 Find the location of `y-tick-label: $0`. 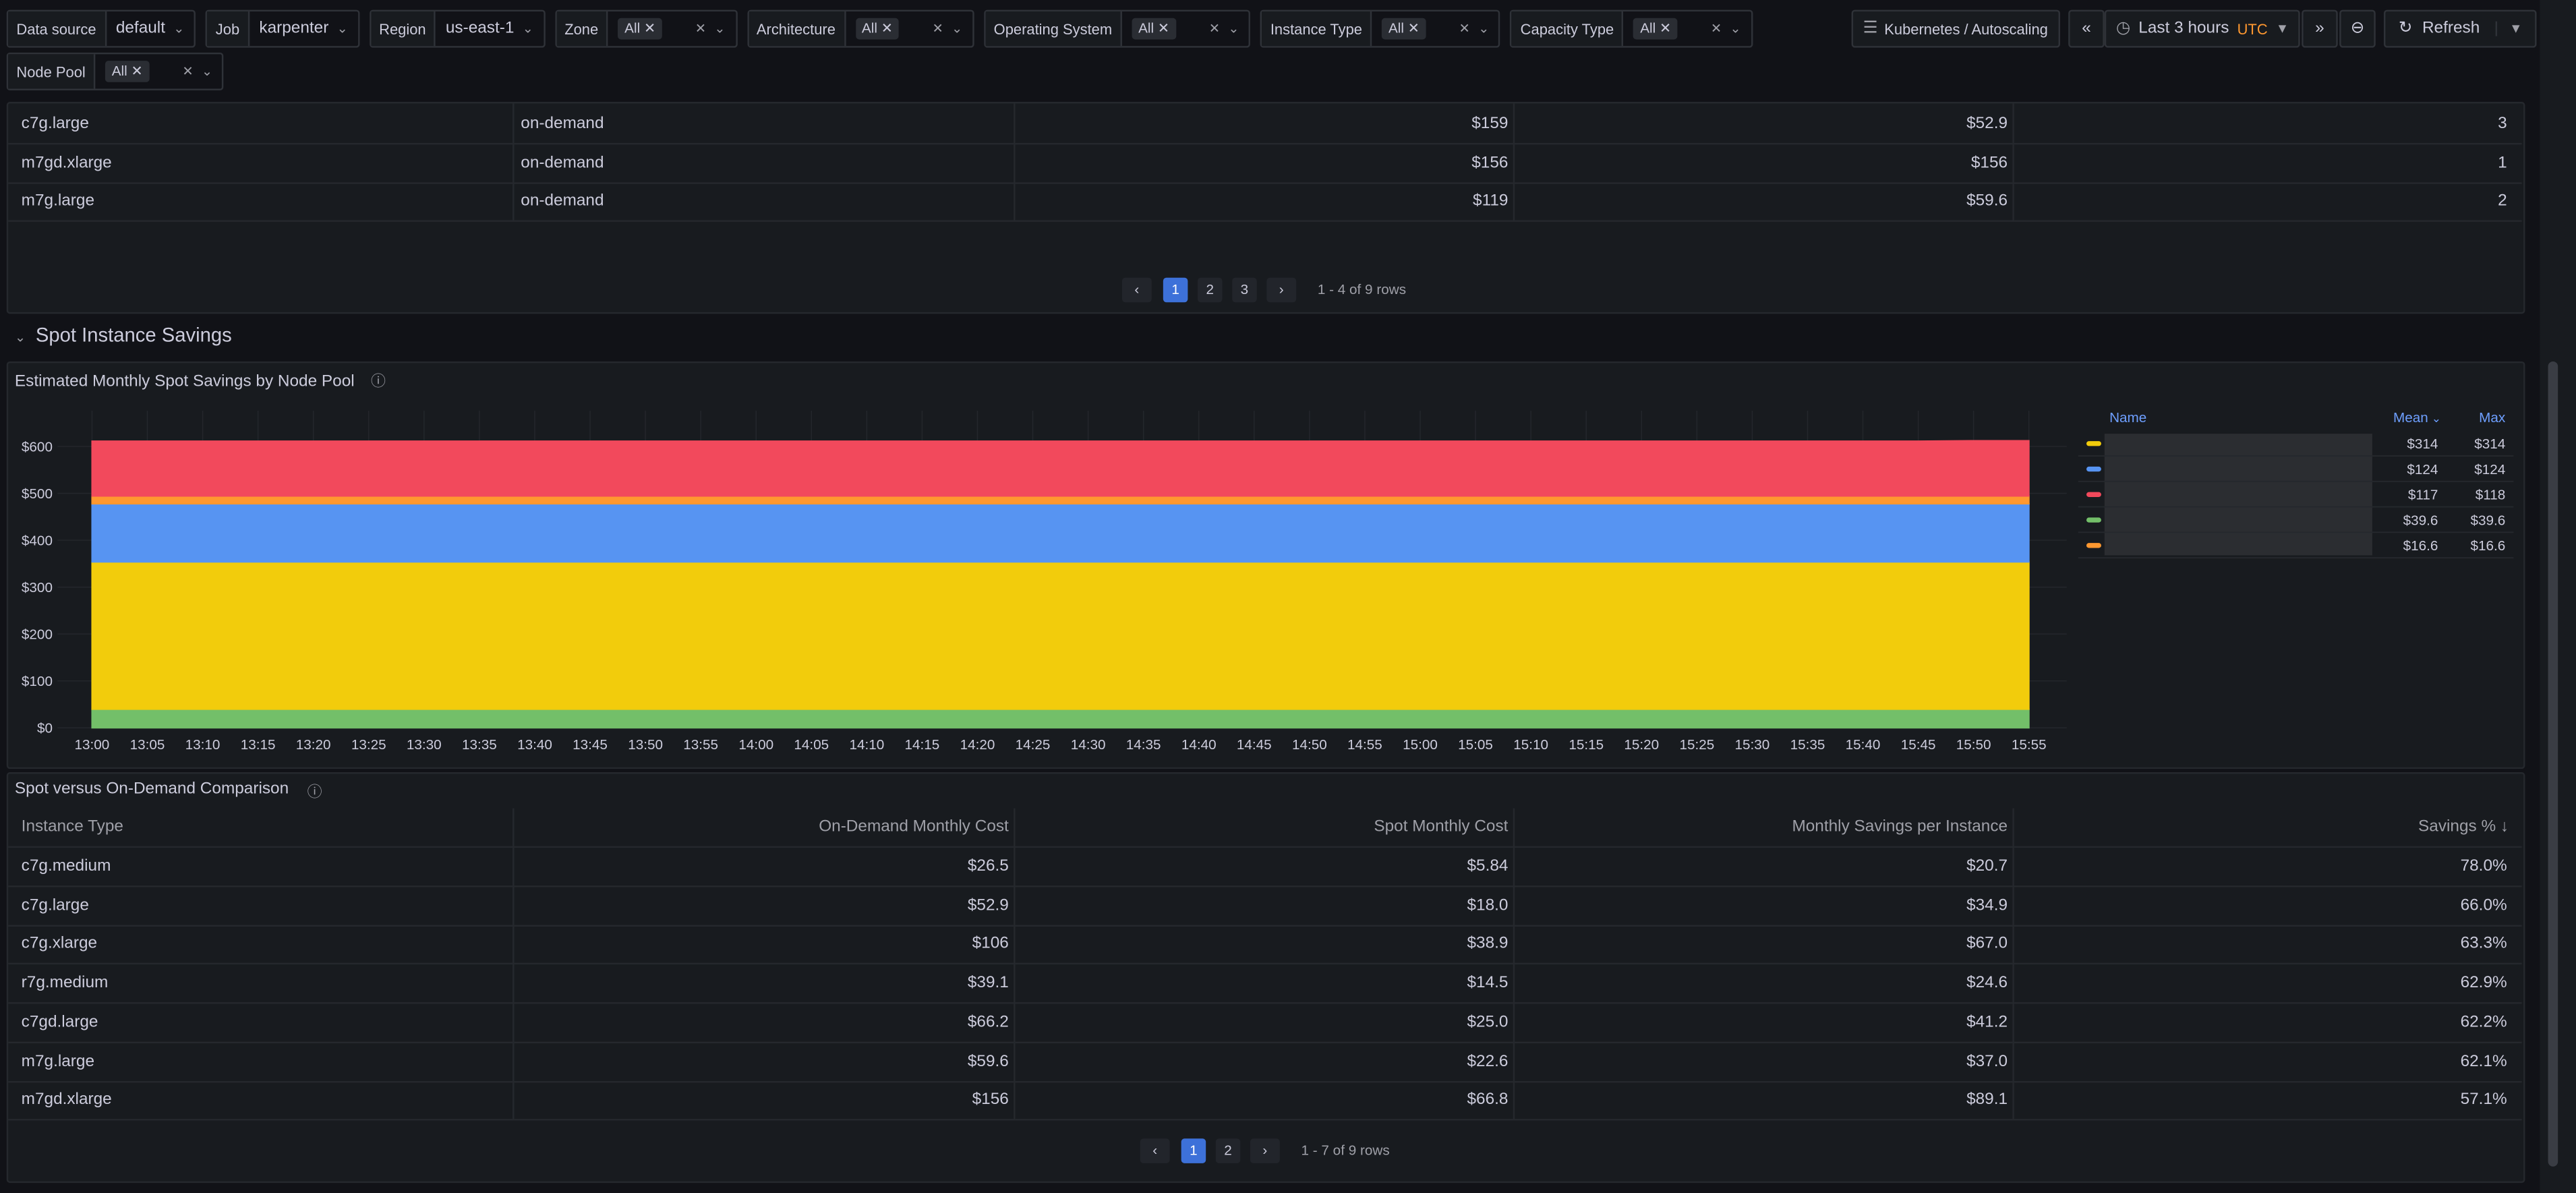

y-tick-label: $0 is located at coordinates (45, 729).